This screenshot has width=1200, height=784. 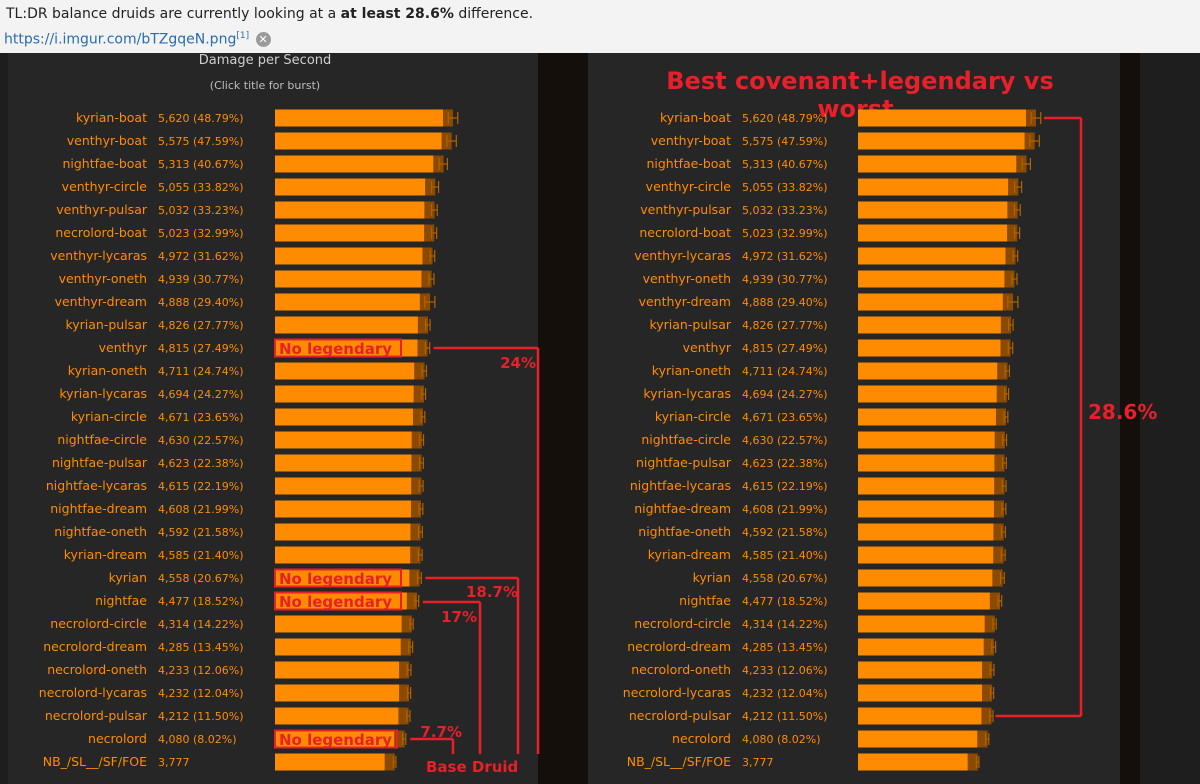 What do you see at coordinates (335, 349) in the screenshot?
I see `no-legendary-label: No legendary` at bounding box center [335, 349].